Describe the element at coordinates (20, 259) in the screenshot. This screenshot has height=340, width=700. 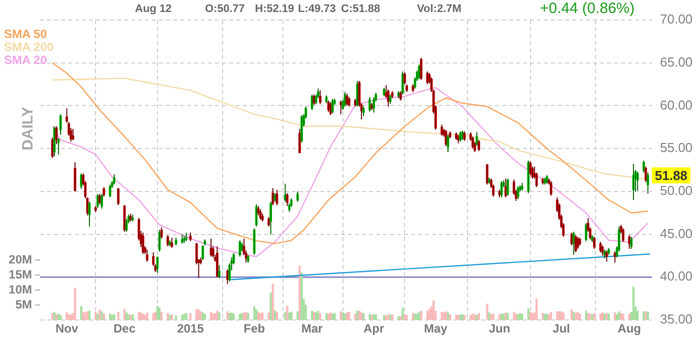
I see `y2-tick-label: 20M` at that location.